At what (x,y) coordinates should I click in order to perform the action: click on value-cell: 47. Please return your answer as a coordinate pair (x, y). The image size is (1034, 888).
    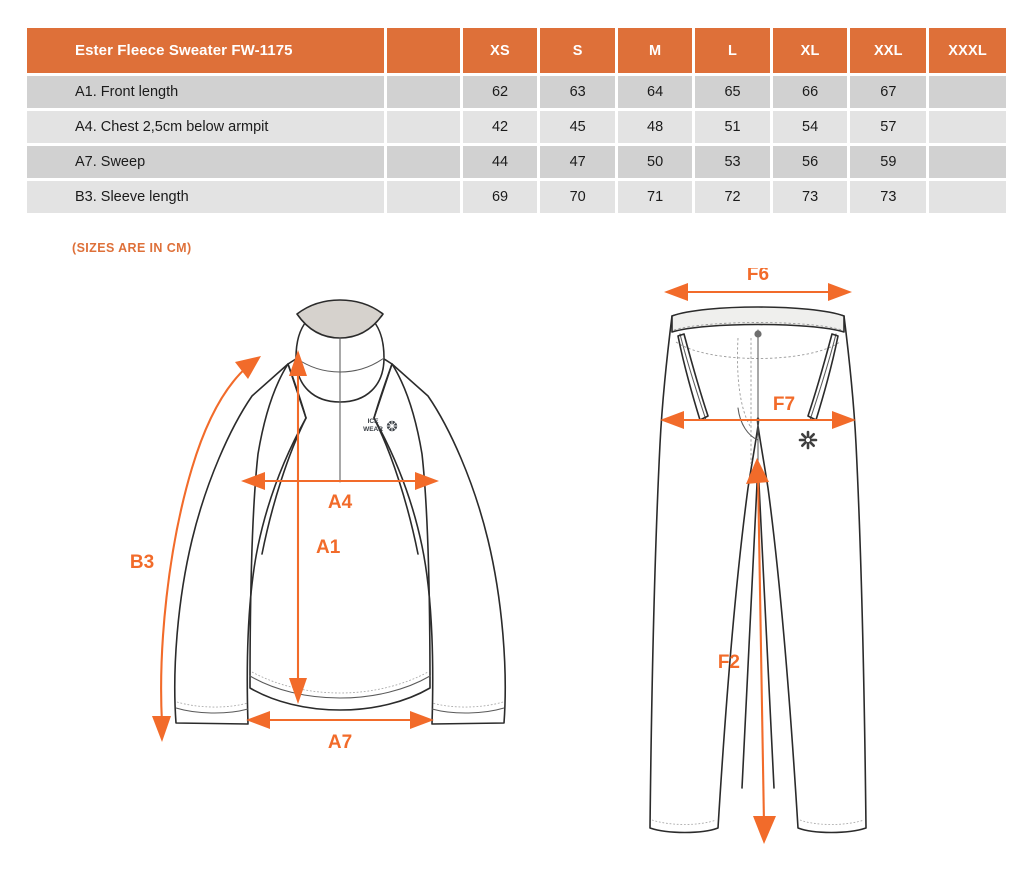
    Looking at the image, I should click on (577, 162).